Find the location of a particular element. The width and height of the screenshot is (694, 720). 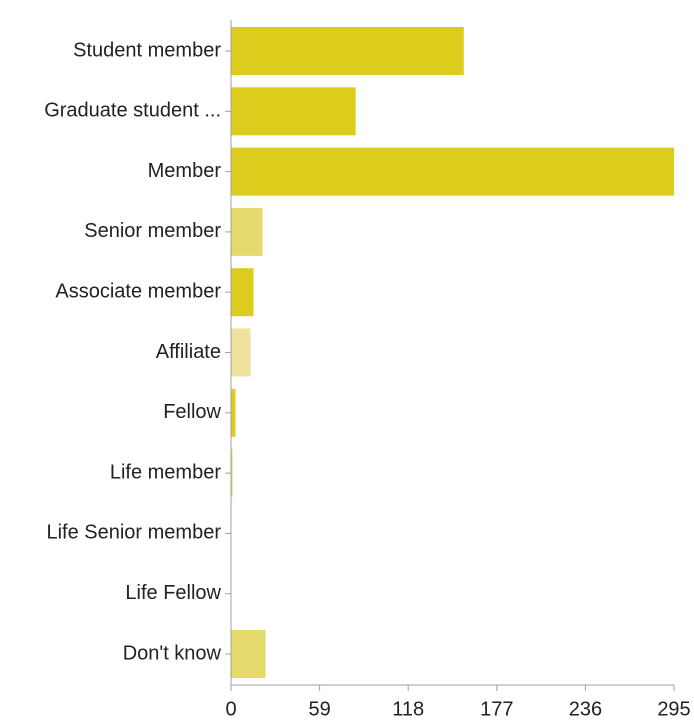

category-label-life-member: Life member is located at coordinates (165, 472).